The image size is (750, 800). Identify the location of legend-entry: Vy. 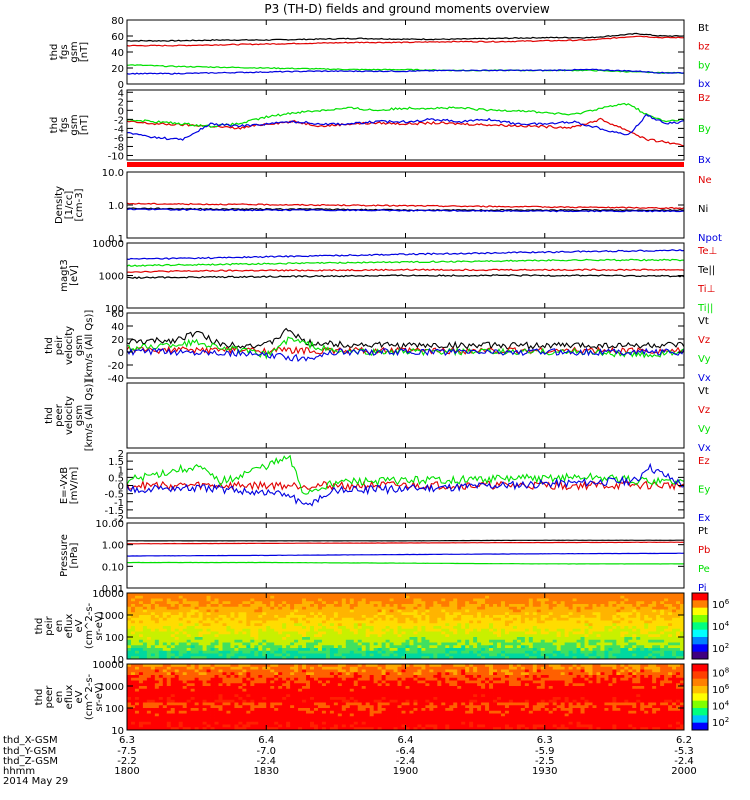
(704, 359).